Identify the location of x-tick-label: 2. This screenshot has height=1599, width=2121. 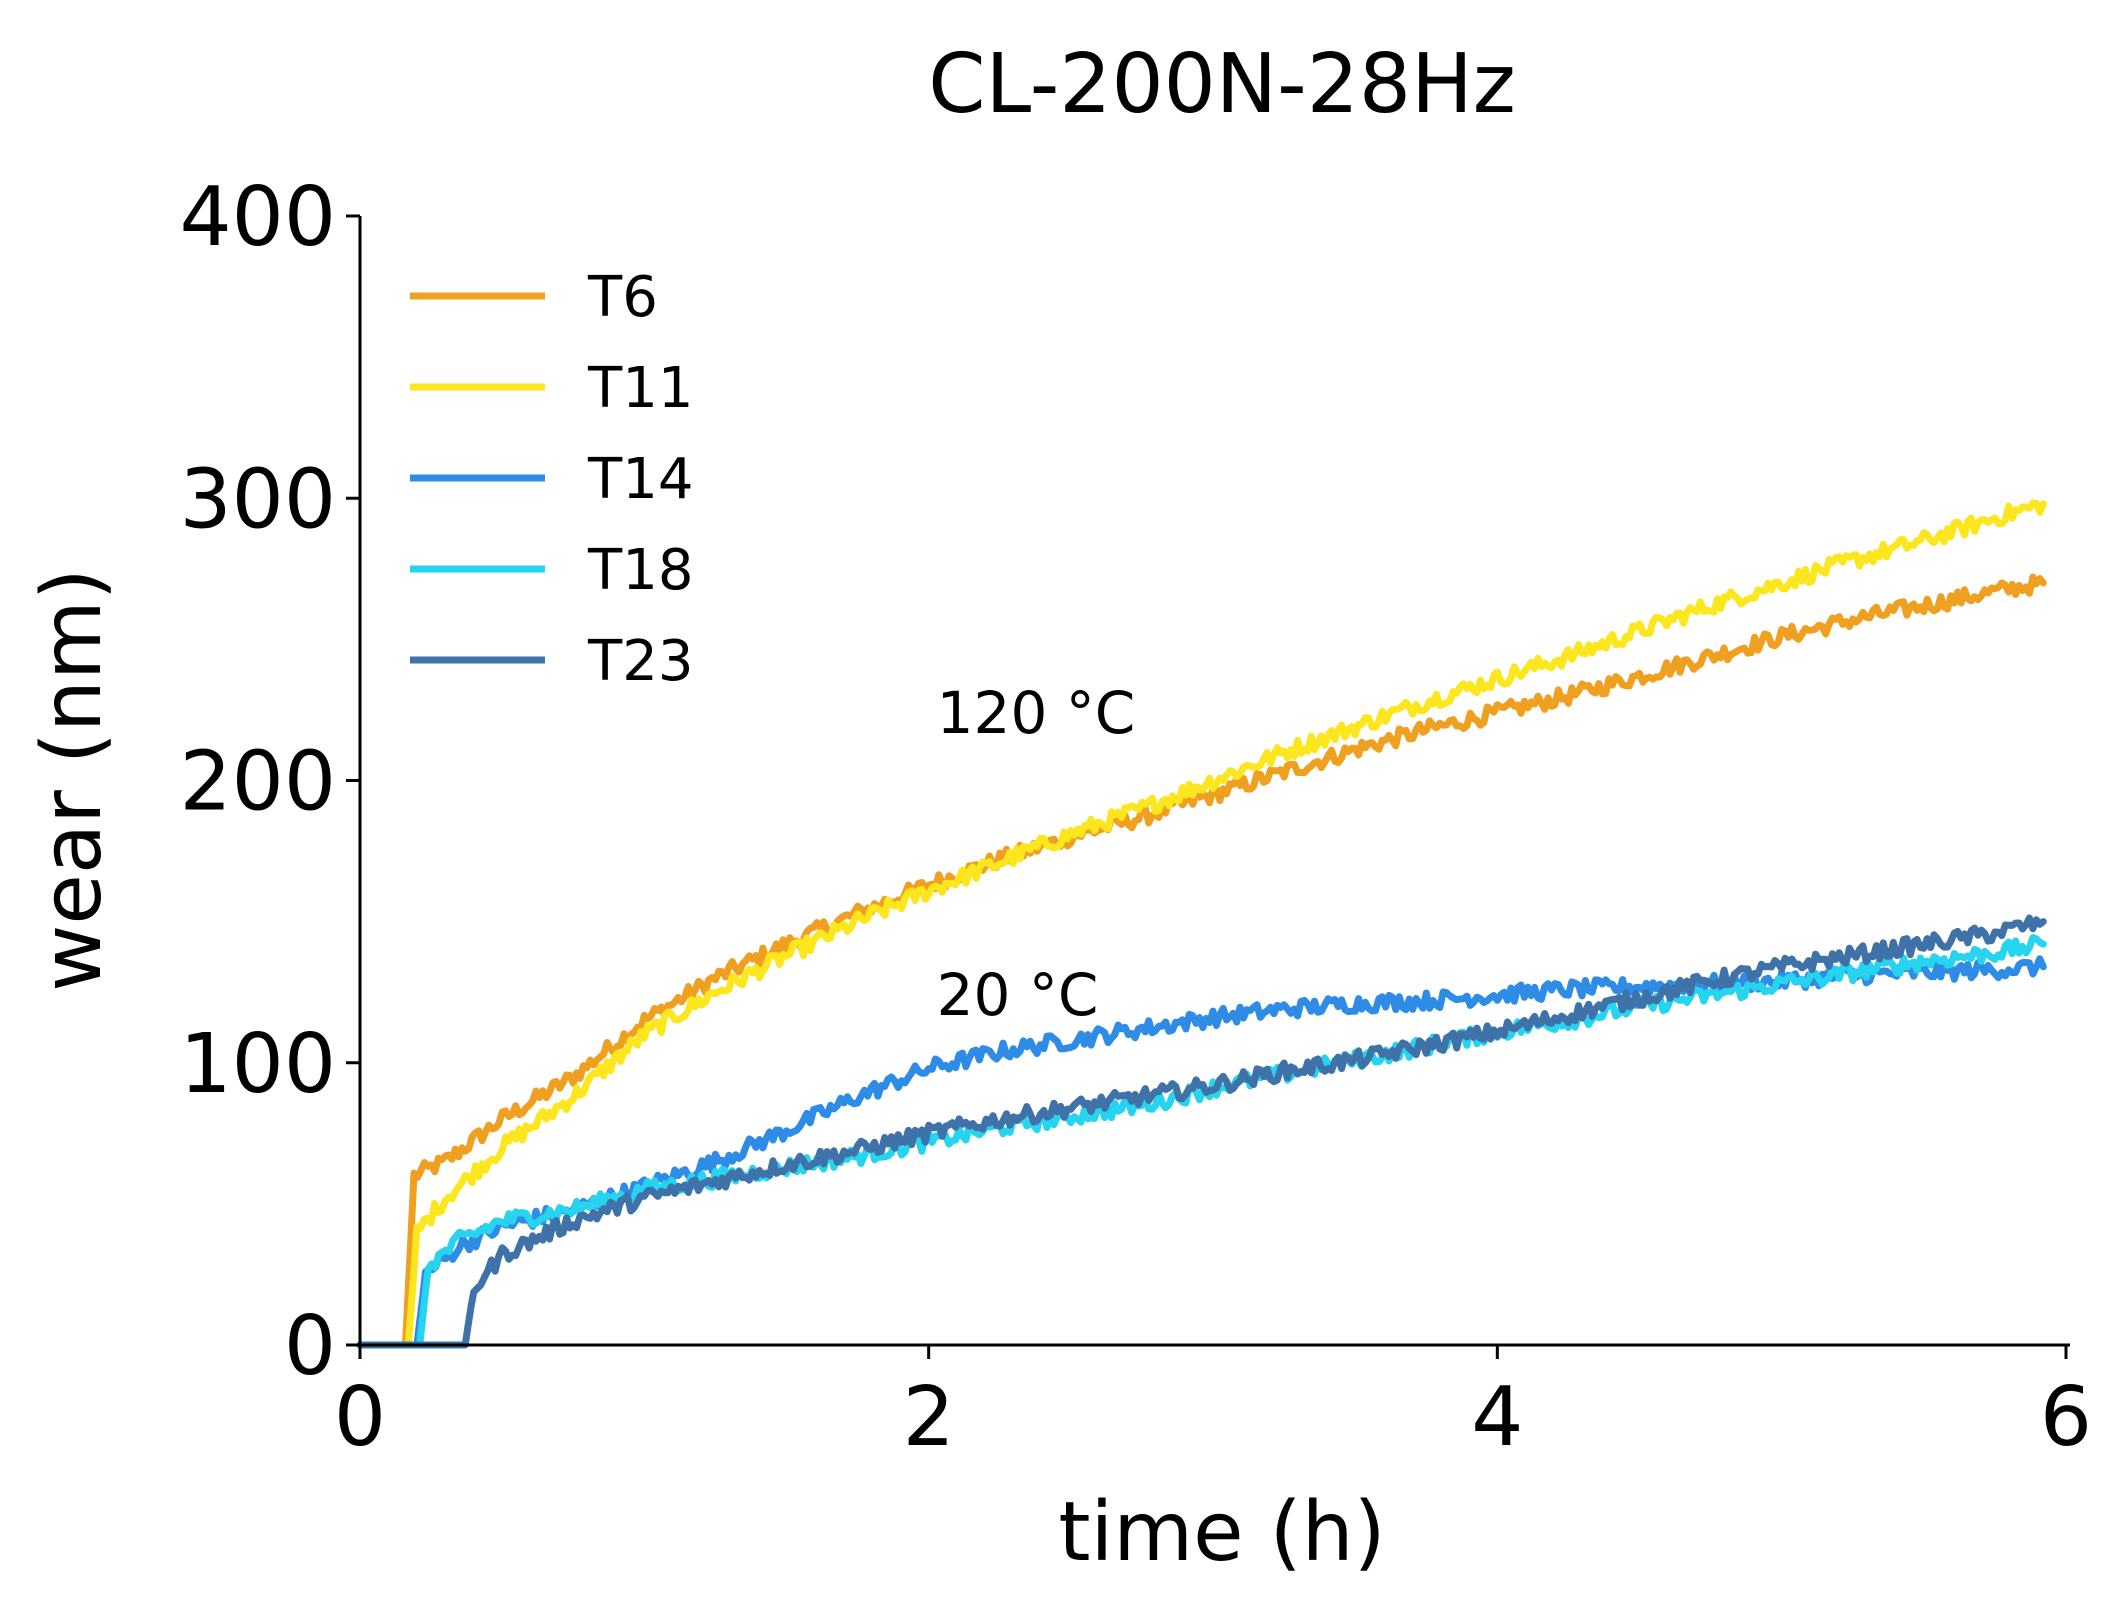
(929, 1417).